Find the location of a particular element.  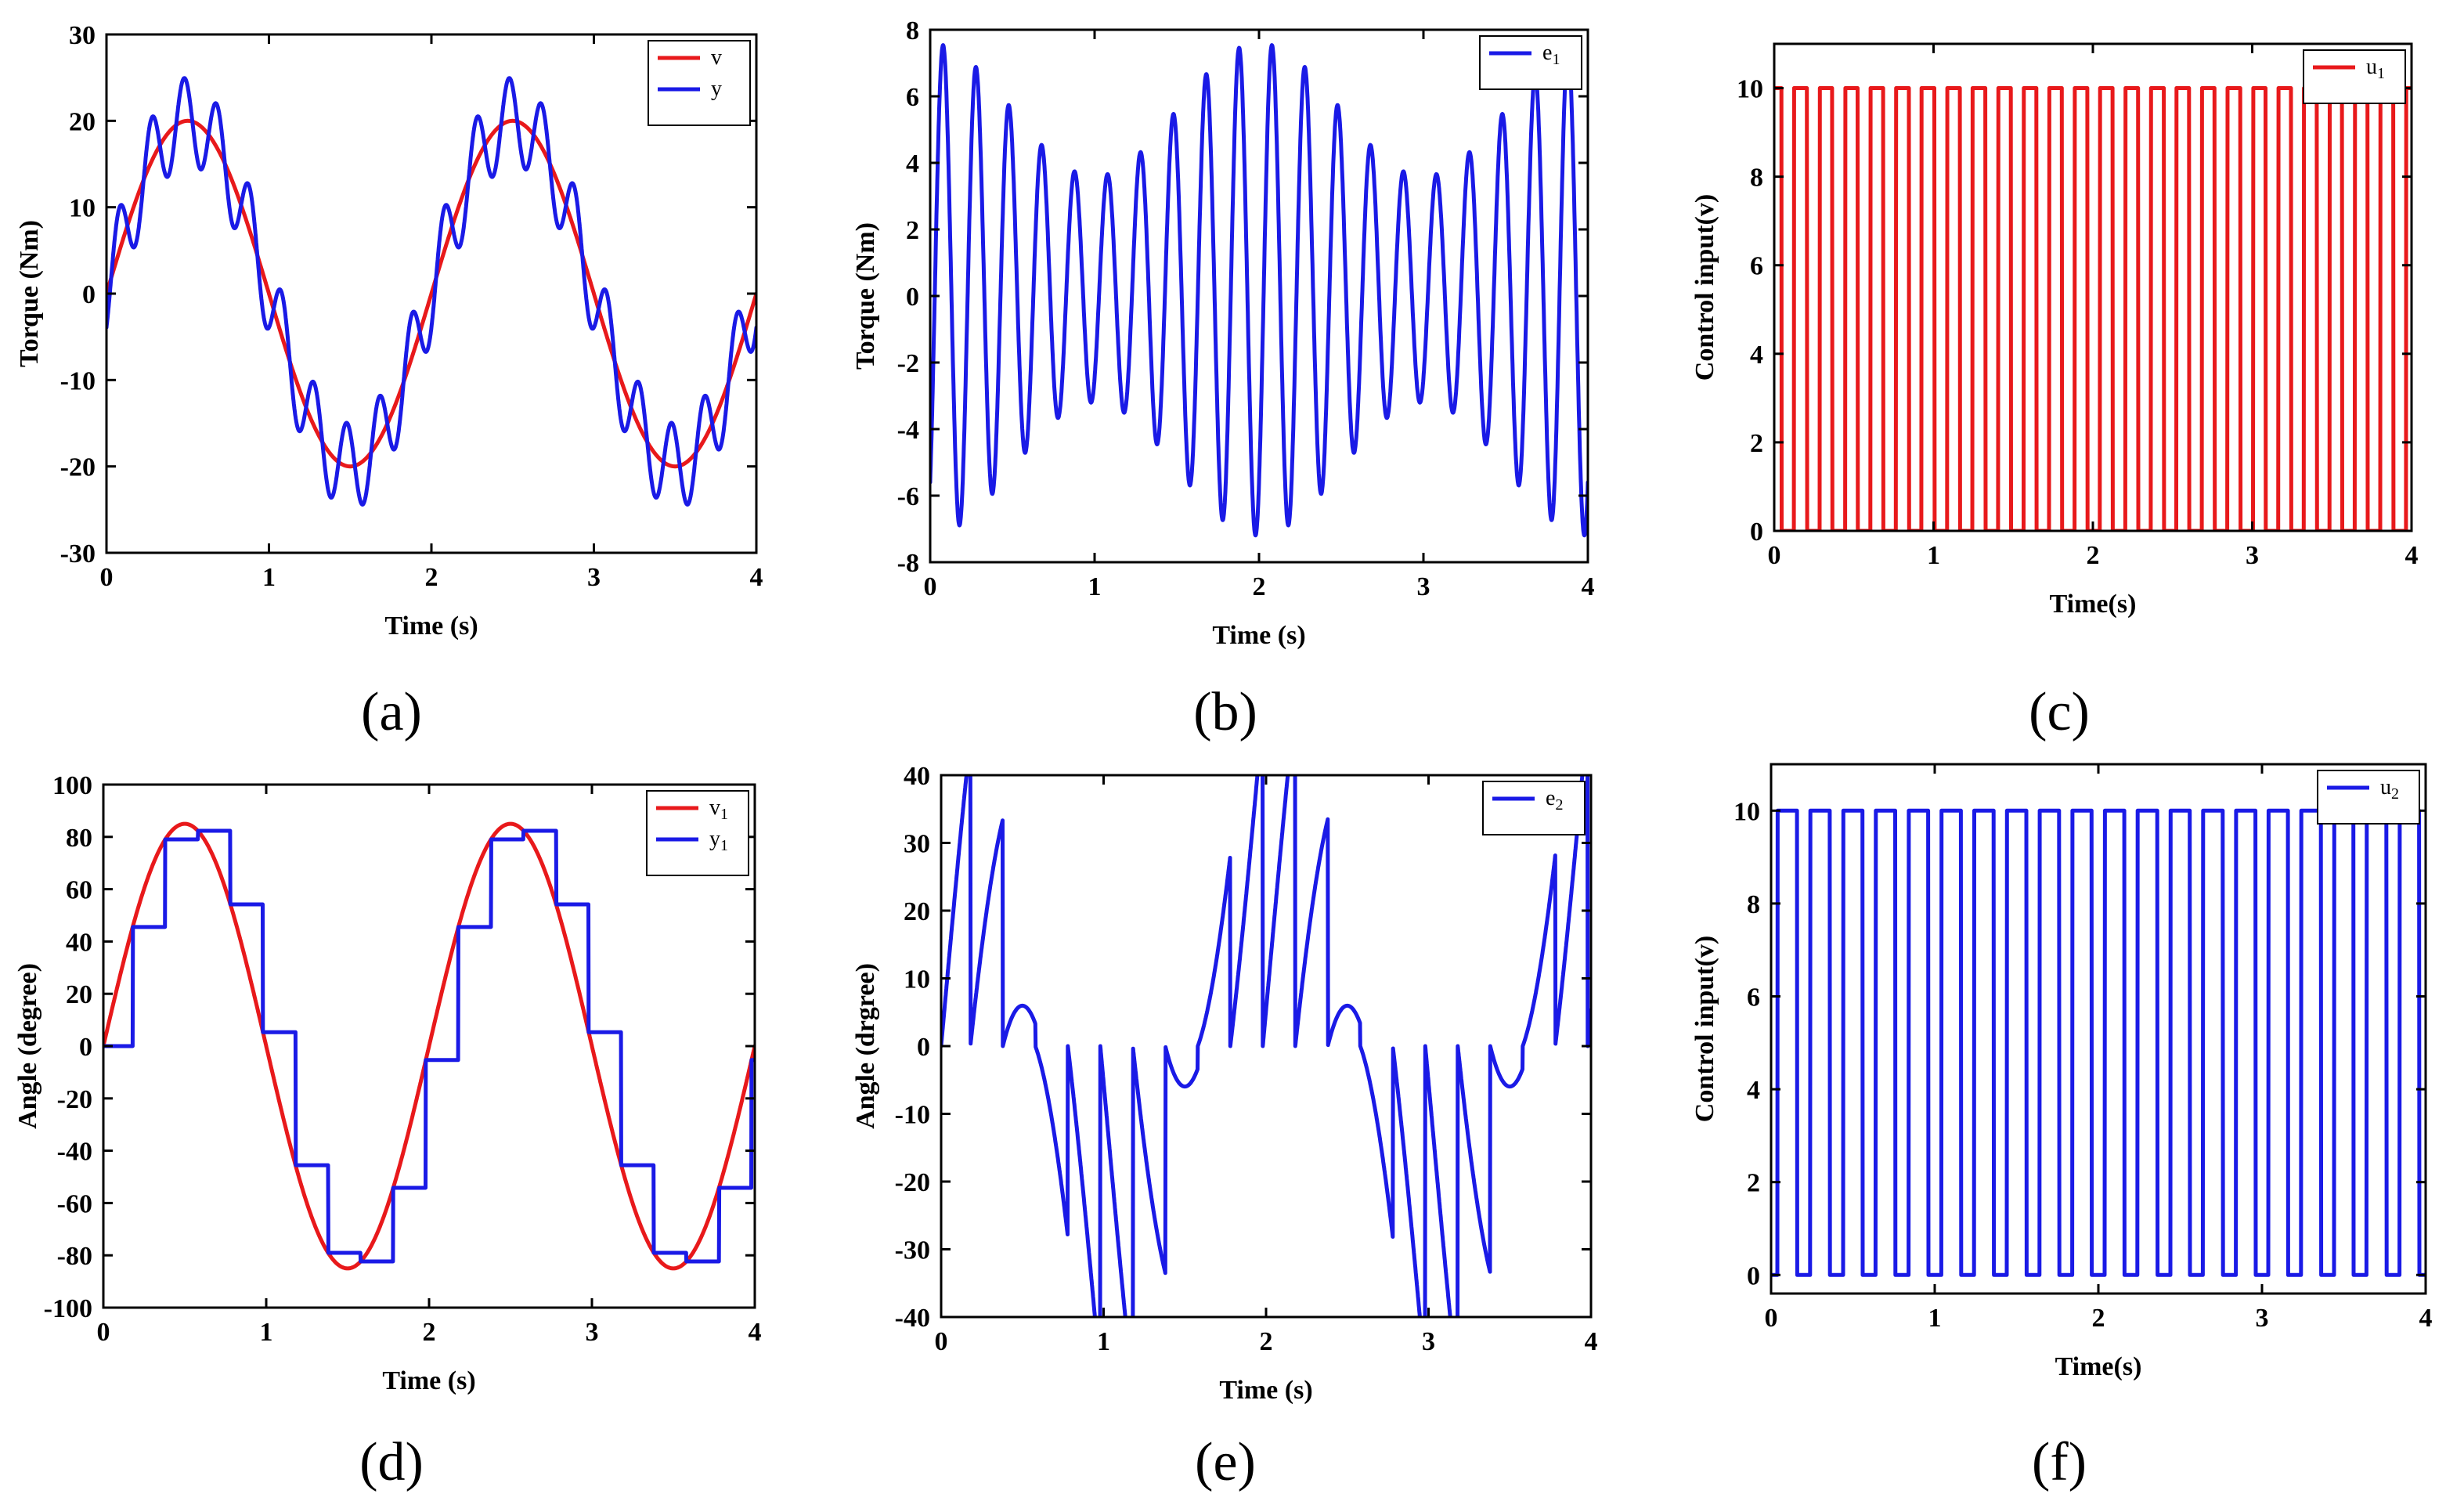

legend-entry: y is located at coordinates (716, 89).